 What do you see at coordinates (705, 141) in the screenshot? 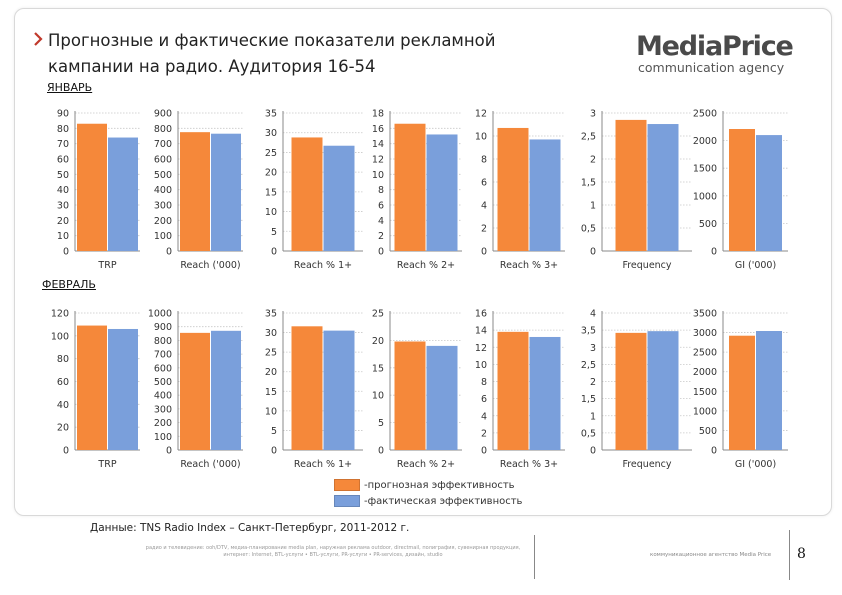
I see `tick-label: 2000` at bounding box center [705, 141].